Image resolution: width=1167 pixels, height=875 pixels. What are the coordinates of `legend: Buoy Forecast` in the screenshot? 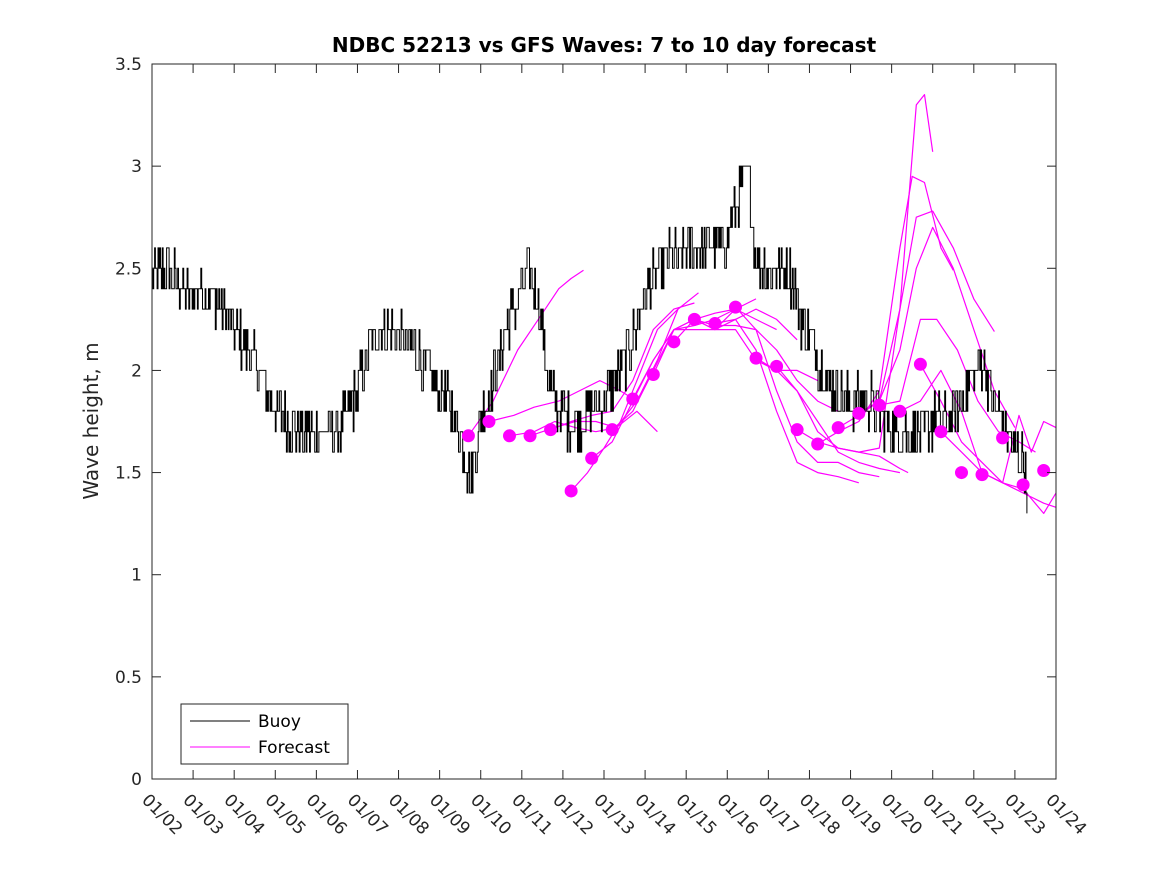 It's located at (264, 734).